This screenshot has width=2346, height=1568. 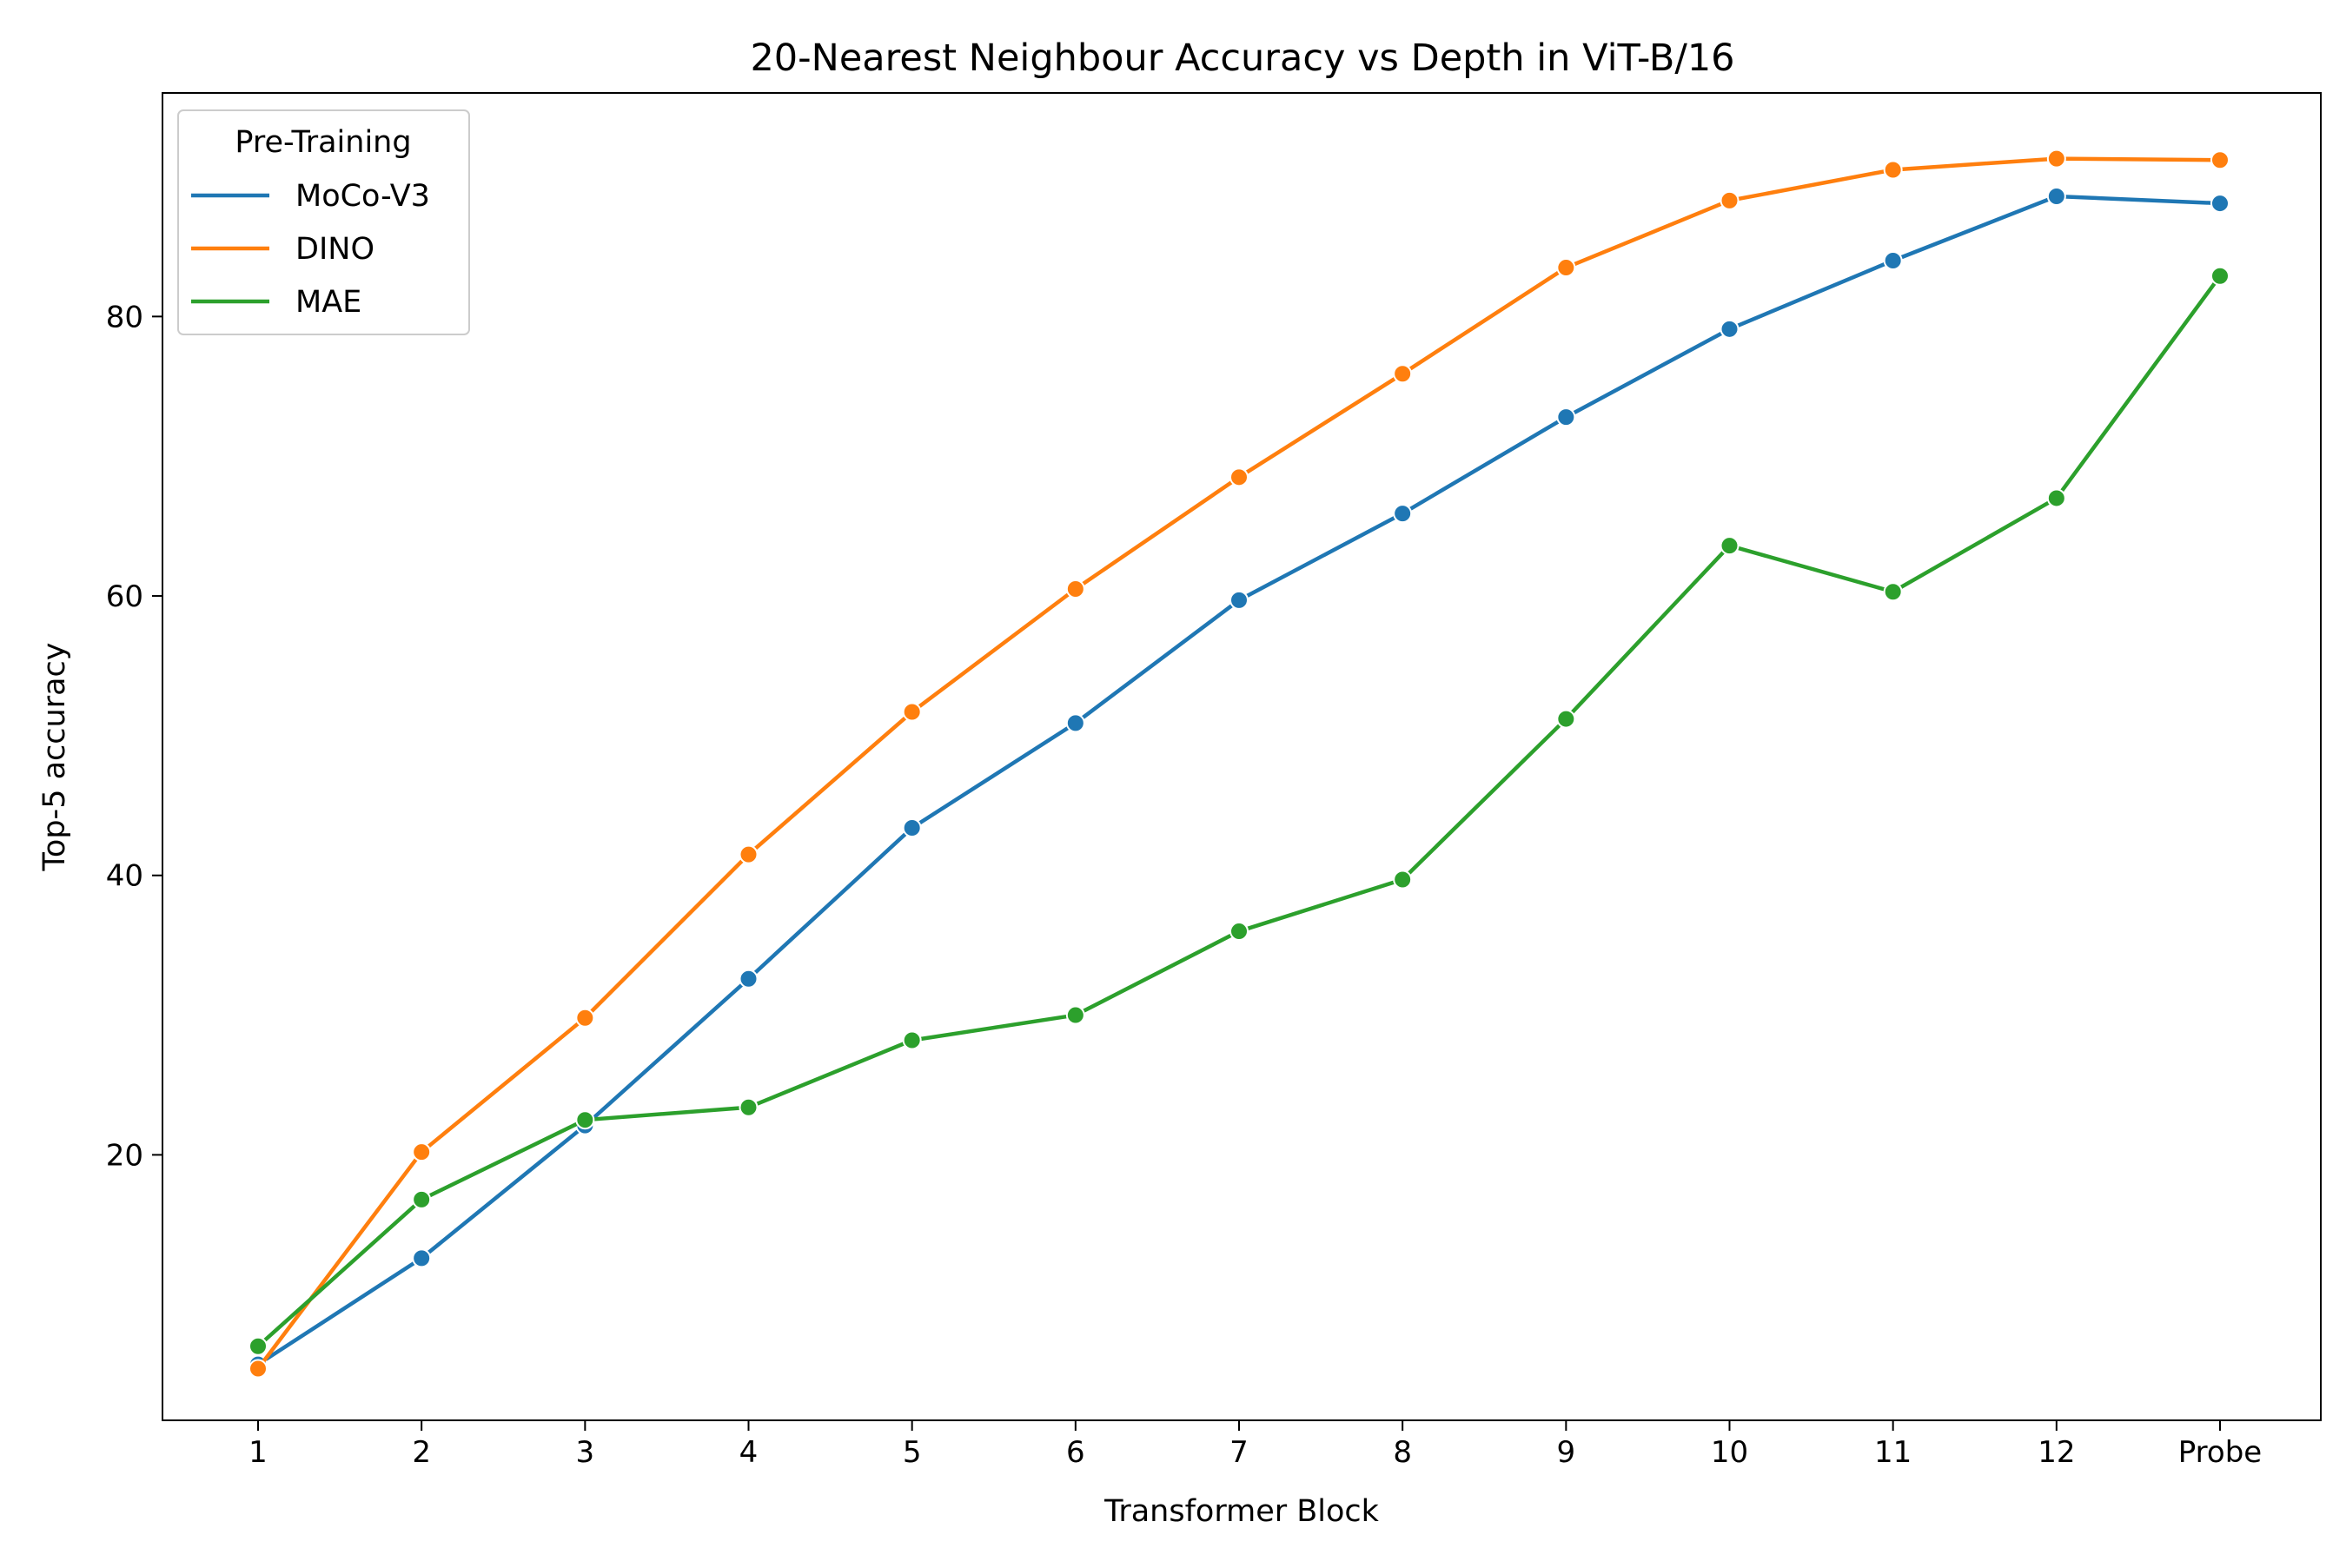 What do you see at coordinates (55, 757) in the screenshot?
I see `y-axis-label: Top-5 accuracy` at bounding box center [55, 757].